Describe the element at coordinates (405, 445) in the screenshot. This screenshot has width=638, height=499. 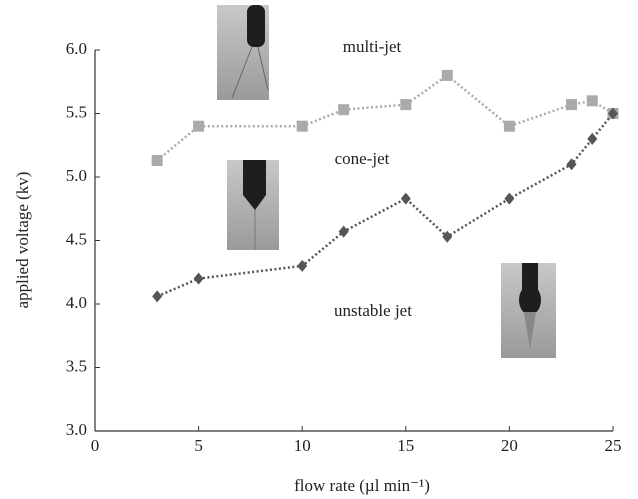
I see `x-tick-label: 15` at that location.